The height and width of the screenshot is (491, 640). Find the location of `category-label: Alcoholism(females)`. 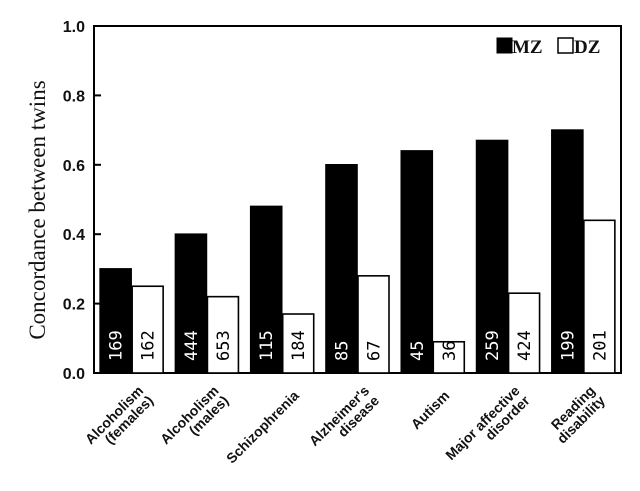

category-label: Alcoholism(females) is located at coordinates (119, 414).